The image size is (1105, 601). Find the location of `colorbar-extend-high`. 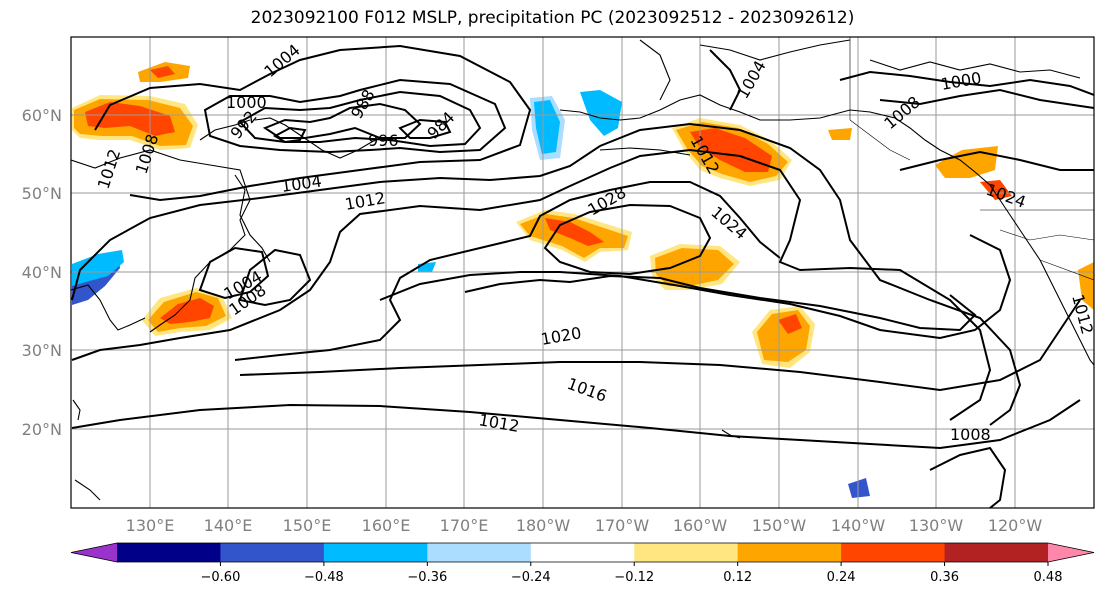

colorbar-extend-high is located at coordinates (1071, 552).